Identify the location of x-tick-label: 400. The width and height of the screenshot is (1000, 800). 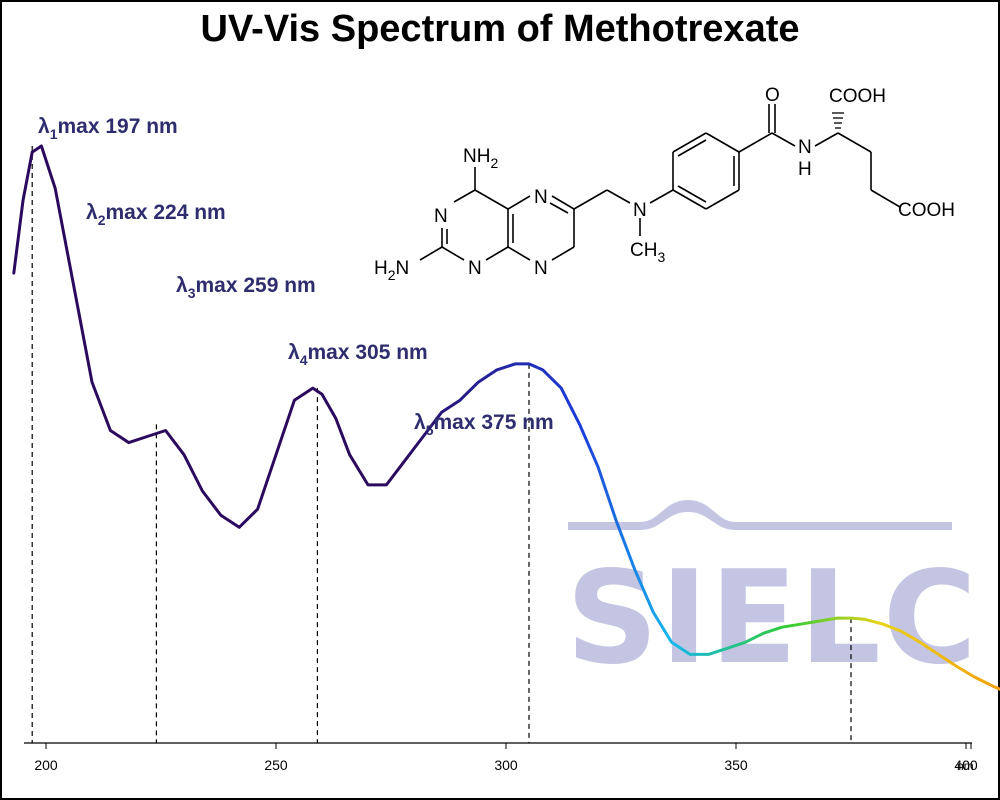
(966, 765).